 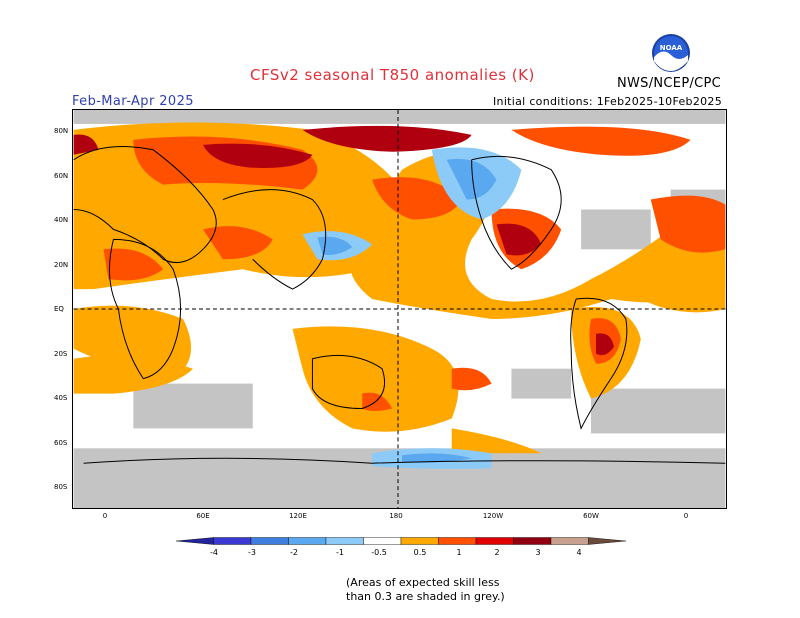 I want to click on longitude-label: 60E, so click(x=203, y=516).